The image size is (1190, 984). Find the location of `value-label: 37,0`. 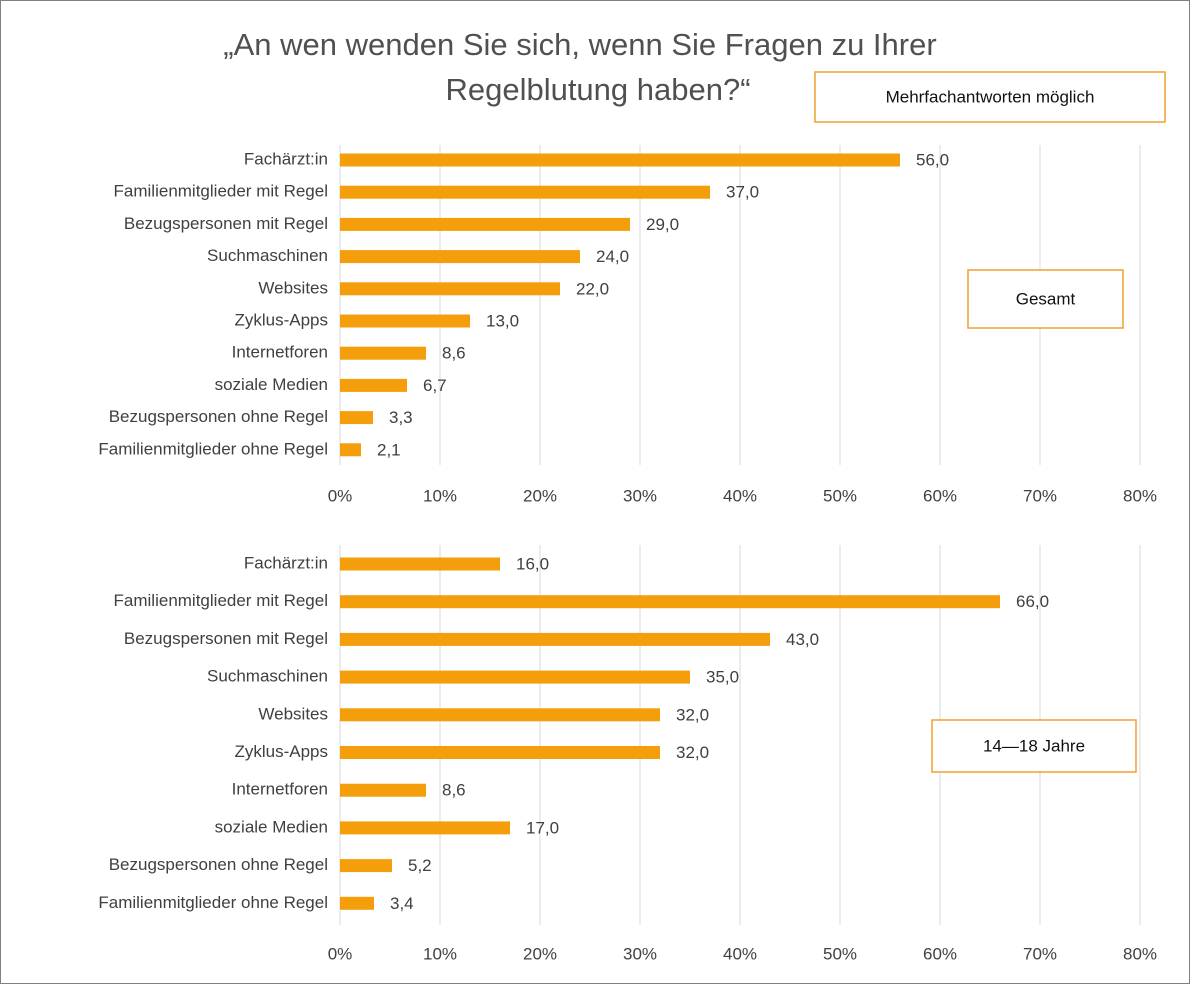

value-label: 37,0 is located at coordinates (742, 192).